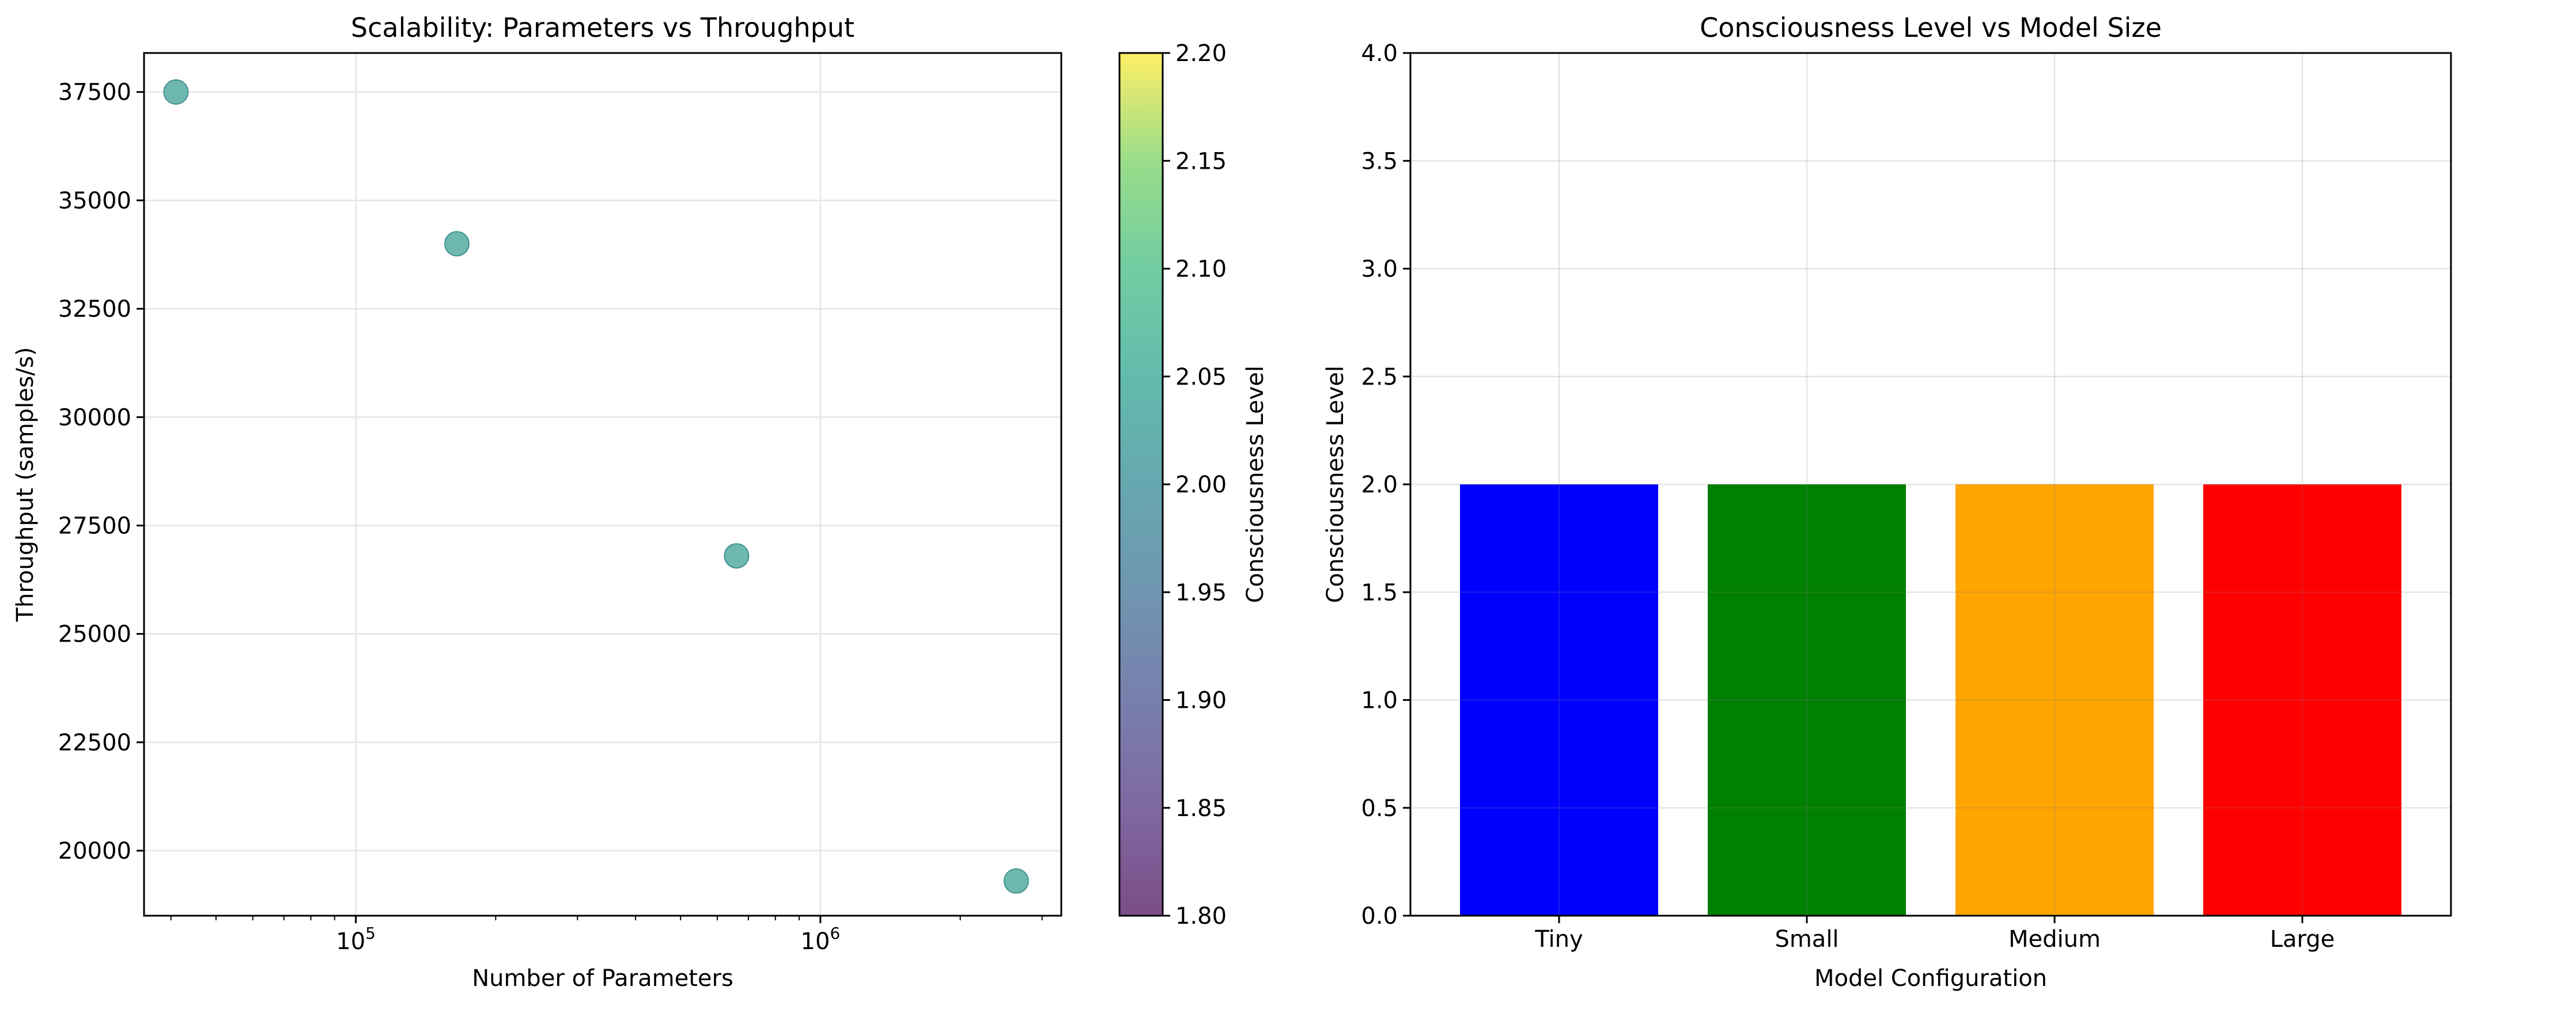 The image size is (2576, 1009). Describe the element at coordinates (1930, 978) in the screenshot. I see `bar-x-label: Model Configuration` at that location.